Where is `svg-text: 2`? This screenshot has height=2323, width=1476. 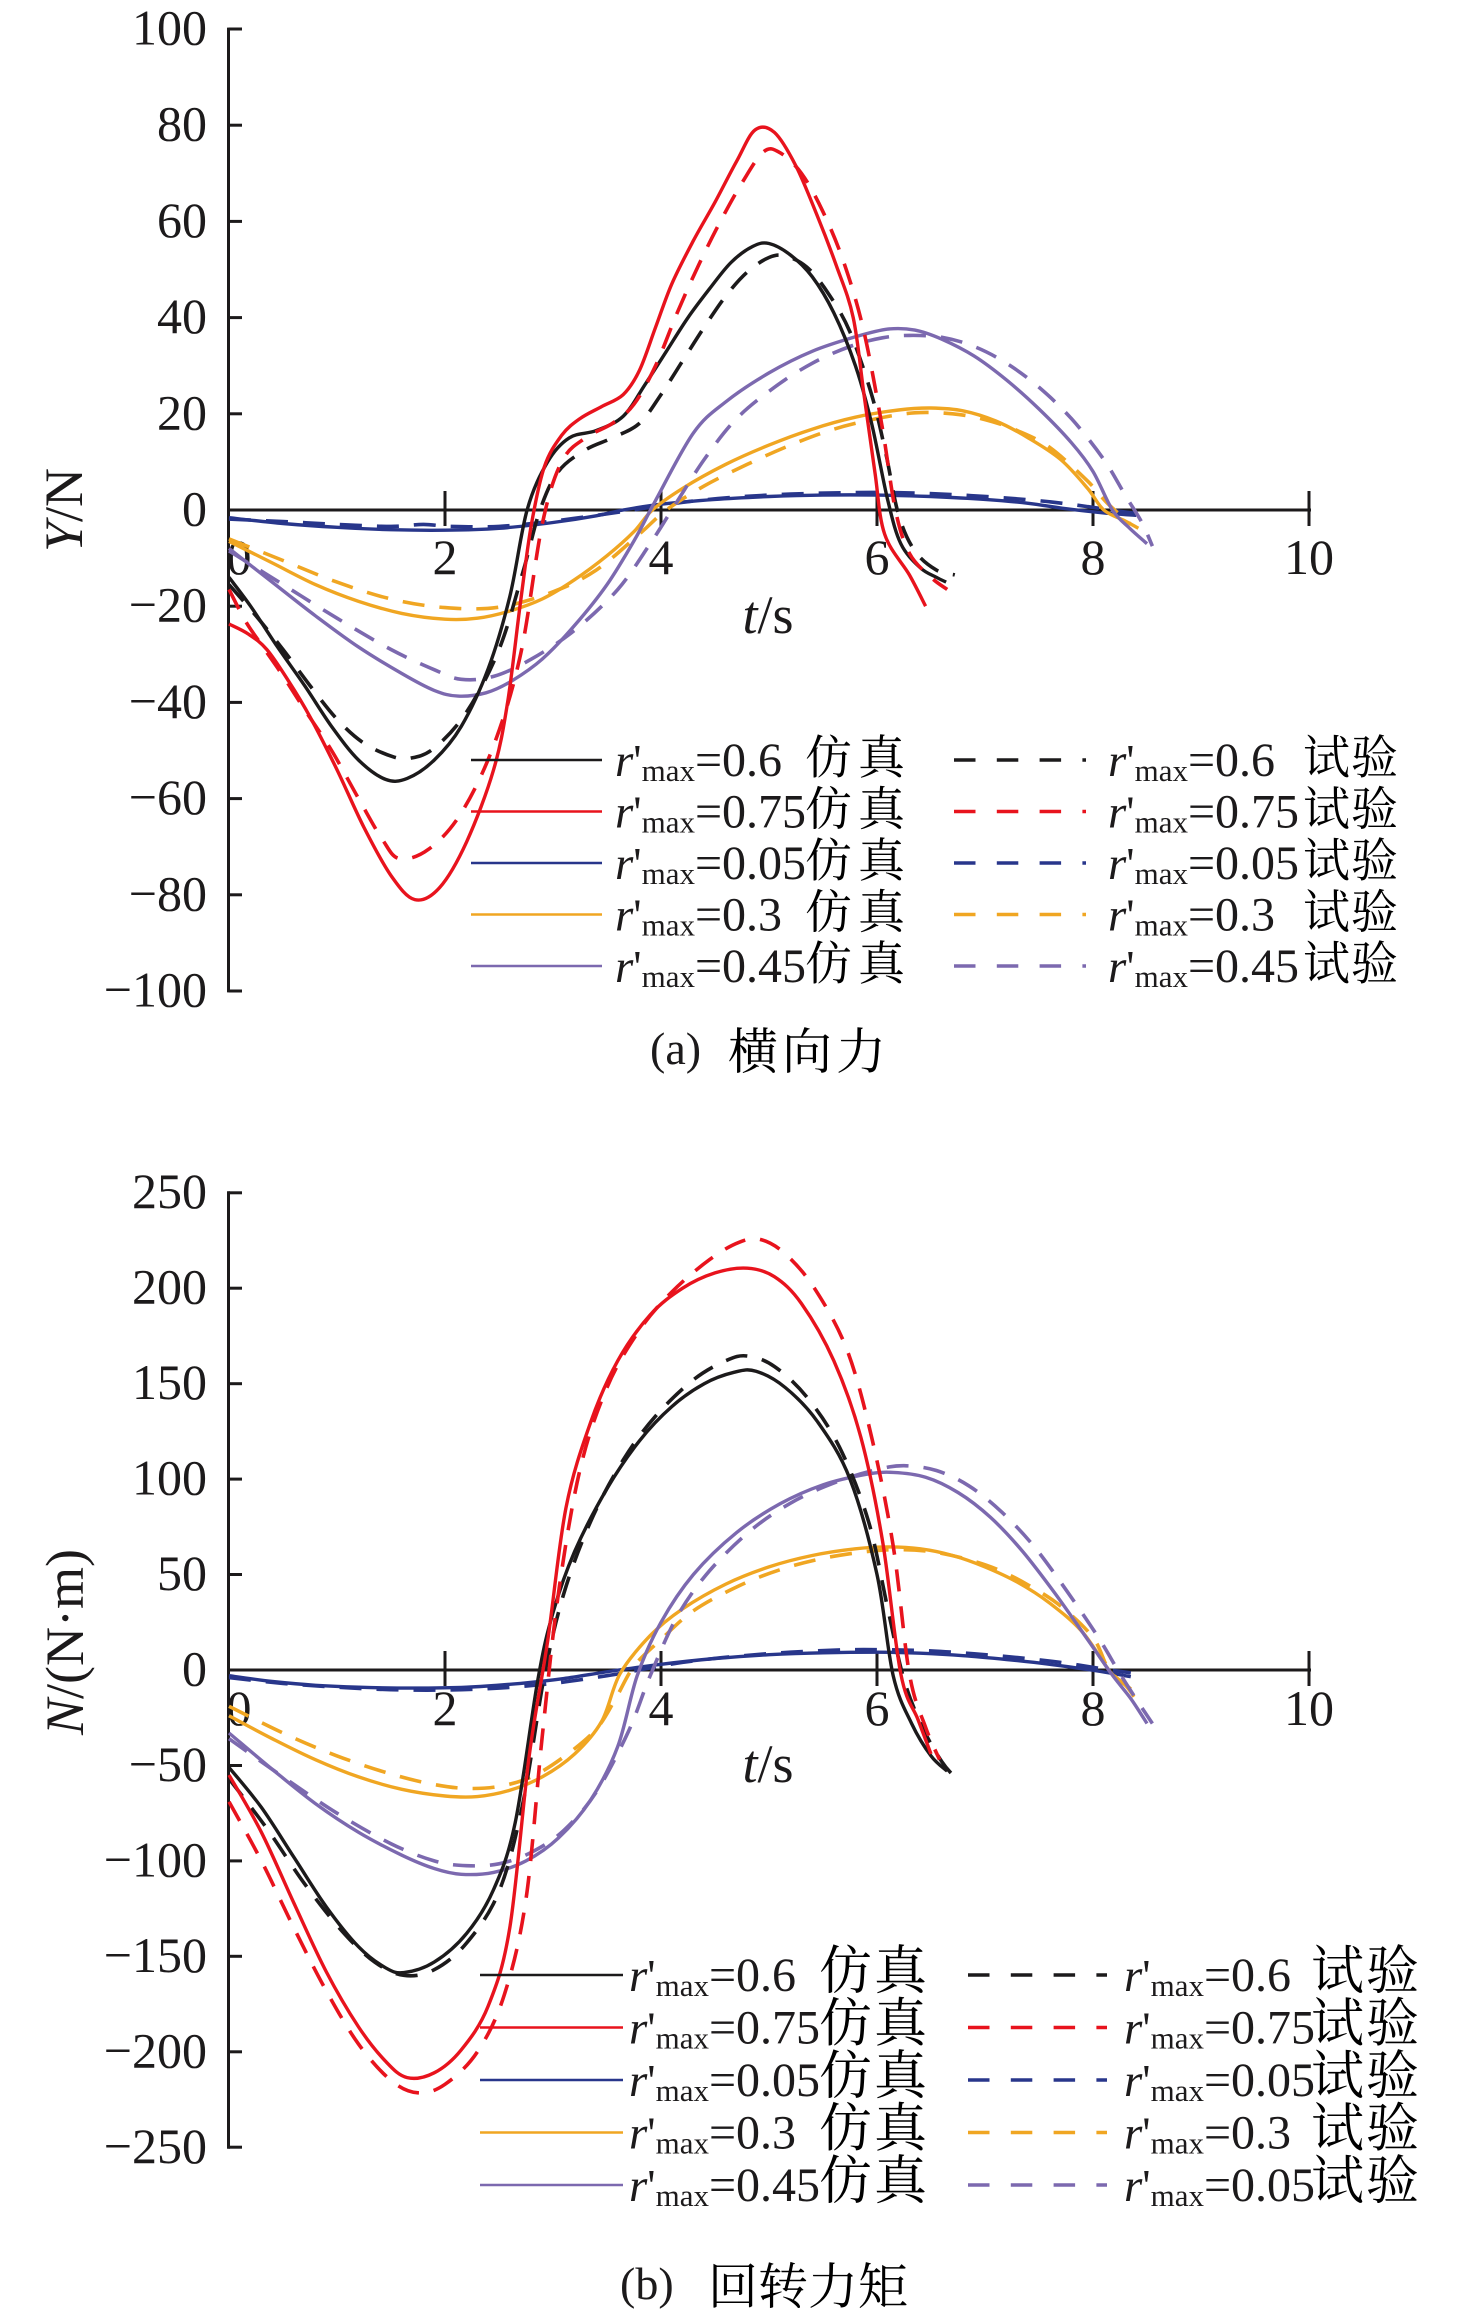 svg-text: 2 is located at coordinates (445, 557).